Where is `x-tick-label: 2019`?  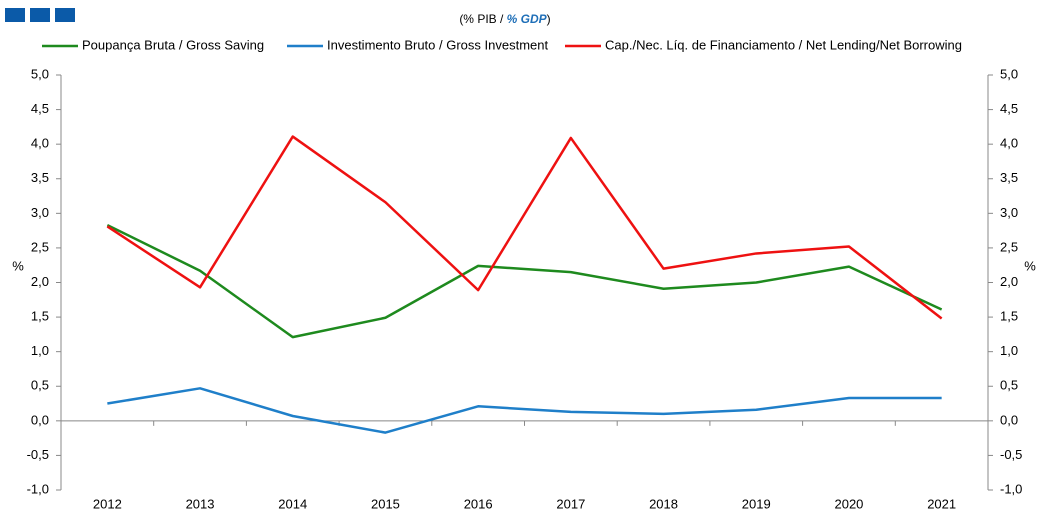 x-tick-label: 2019 is located at coordinates (756, 503).